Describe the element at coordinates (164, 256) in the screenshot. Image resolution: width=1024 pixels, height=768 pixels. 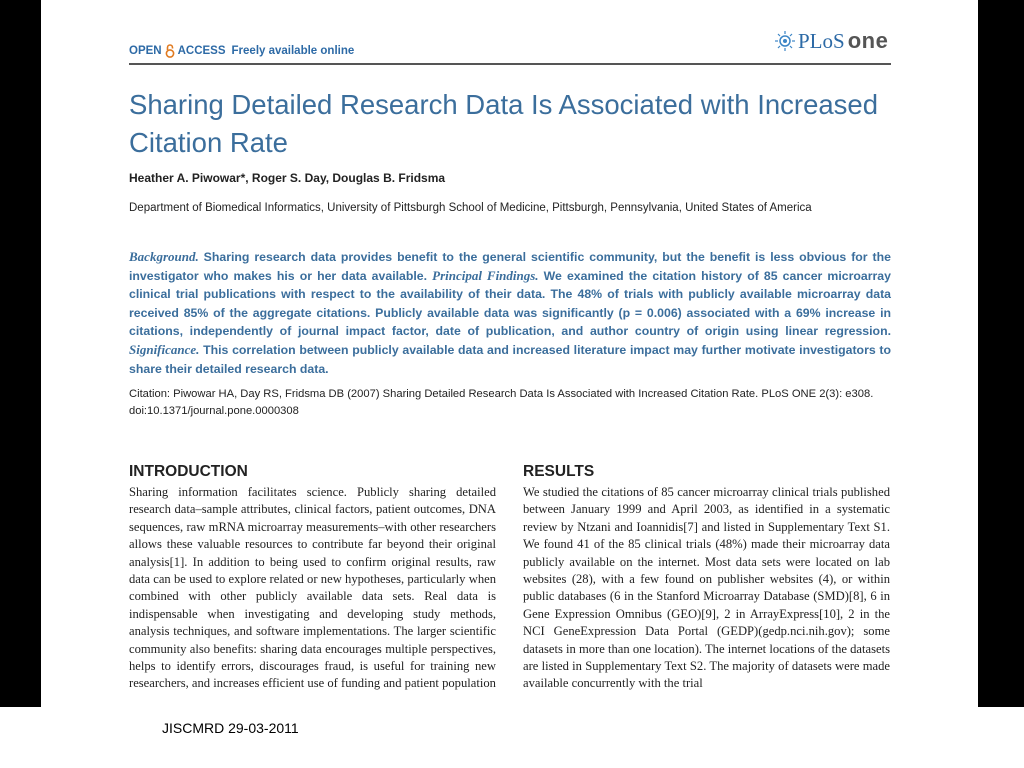
I see `background-label: Background.` at that location.